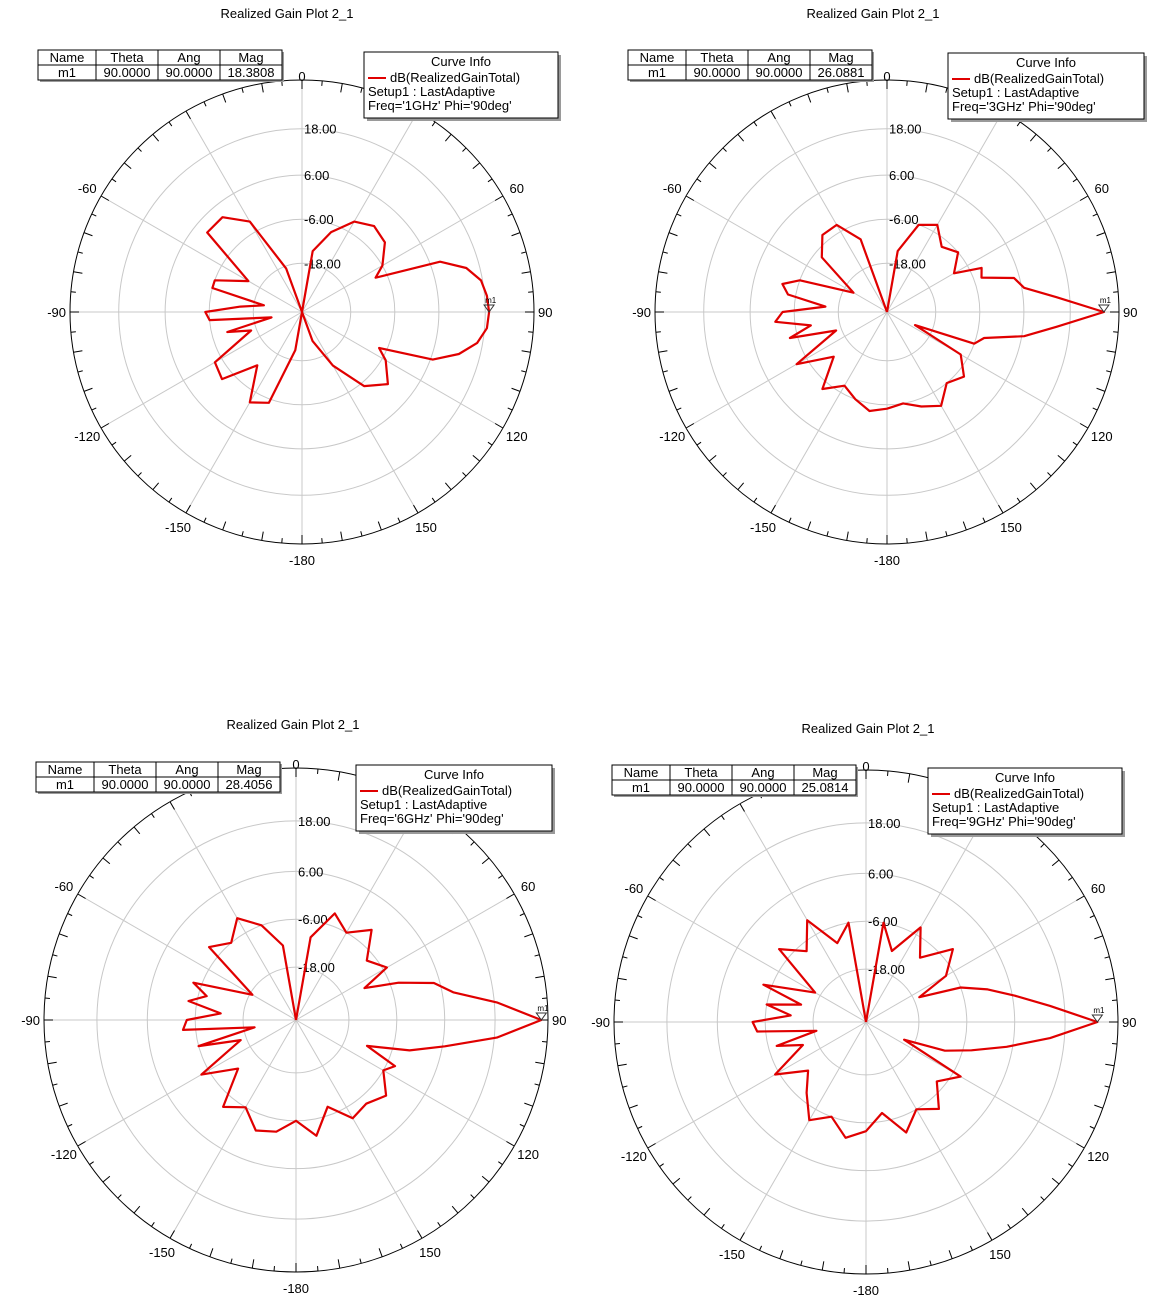 The width and height of the screenshot is (1174, 1299). What do you see at coordinates (127, 57) in the screenshot?
I see `marker-table-header: Theta` at bounding box center [127, 57].